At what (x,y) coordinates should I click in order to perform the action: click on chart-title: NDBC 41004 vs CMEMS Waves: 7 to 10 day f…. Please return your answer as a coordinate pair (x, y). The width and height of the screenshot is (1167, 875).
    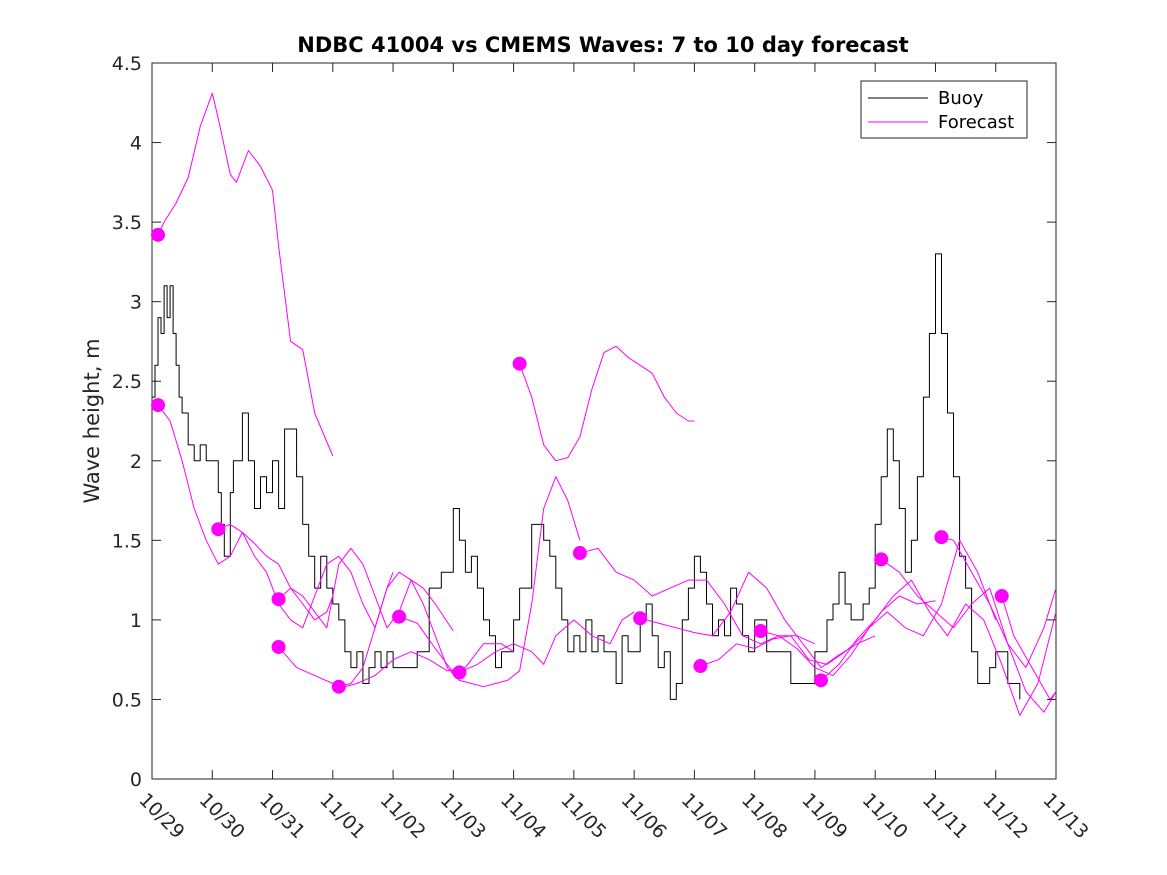
    Looking at the image, I should click on (602, 45).